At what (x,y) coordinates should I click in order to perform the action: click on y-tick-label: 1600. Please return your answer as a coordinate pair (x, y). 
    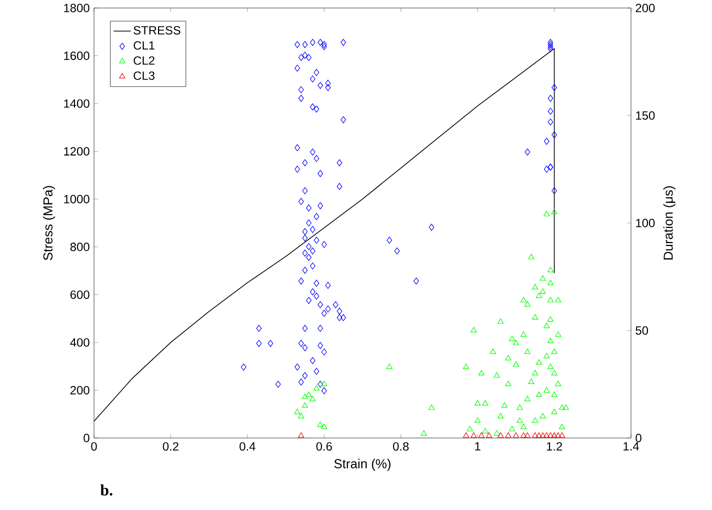
    Looking at the image, I should click on (77, 56).